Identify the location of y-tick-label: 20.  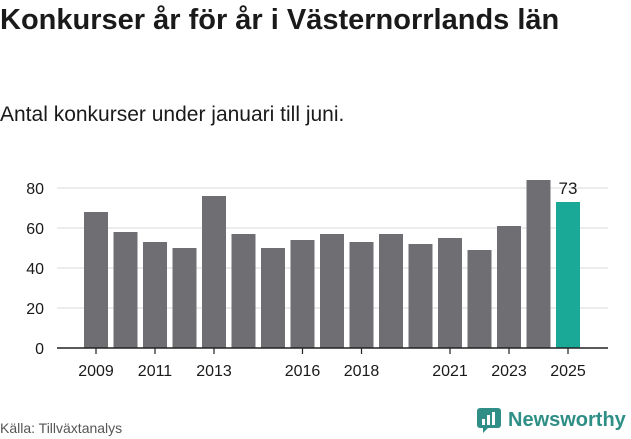
(35, 309).